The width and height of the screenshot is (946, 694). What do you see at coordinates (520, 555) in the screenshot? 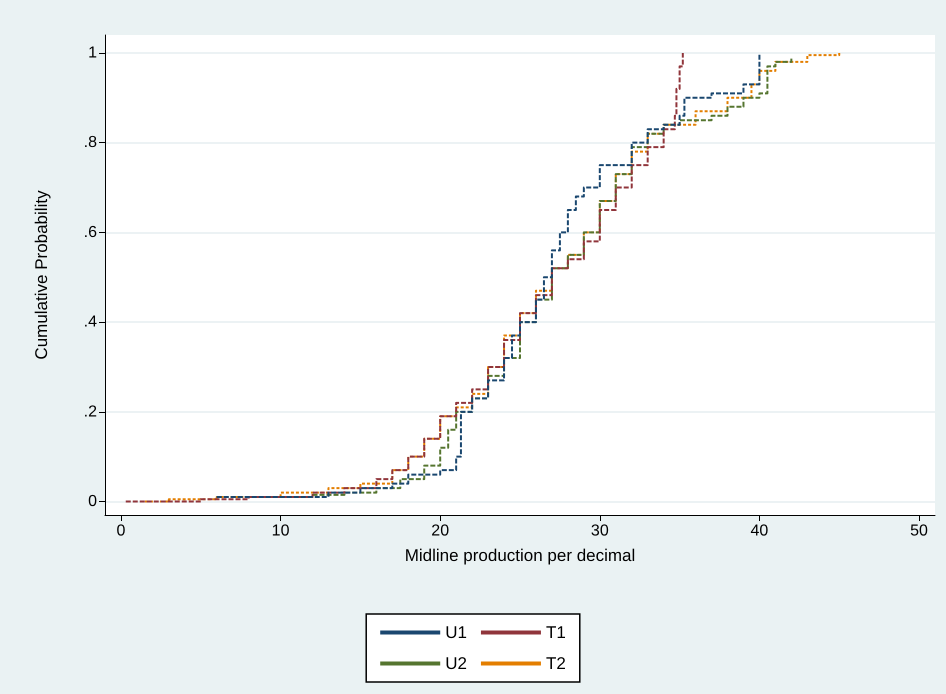
I see `x-axis-title: Midline production per decimal` at bounding box center [520, 555].